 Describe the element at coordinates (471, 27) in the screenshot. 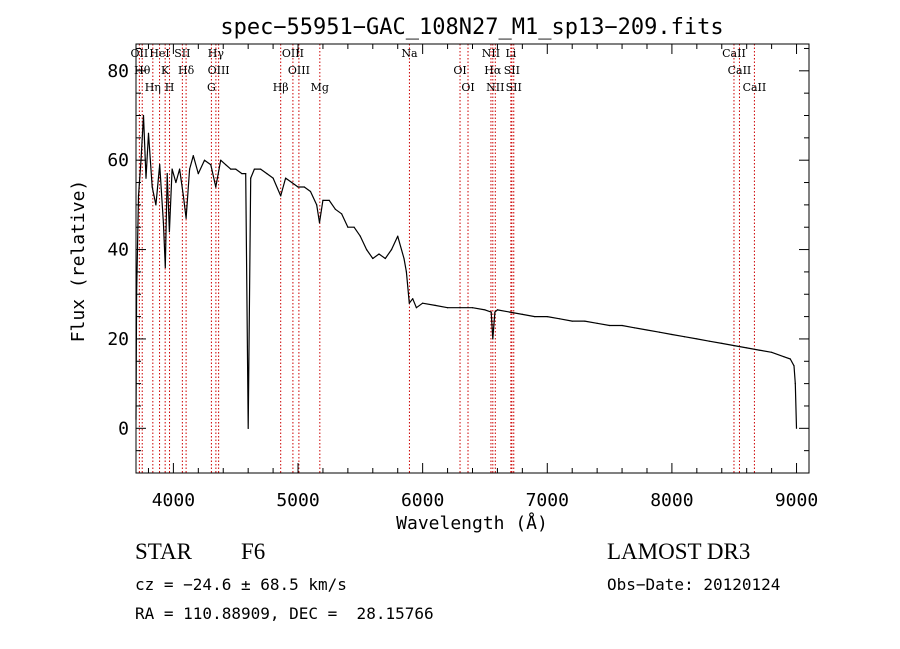

I see `chart-title: spec−55951−GAC_108N27_M1_sp13−209.fits` at that location.